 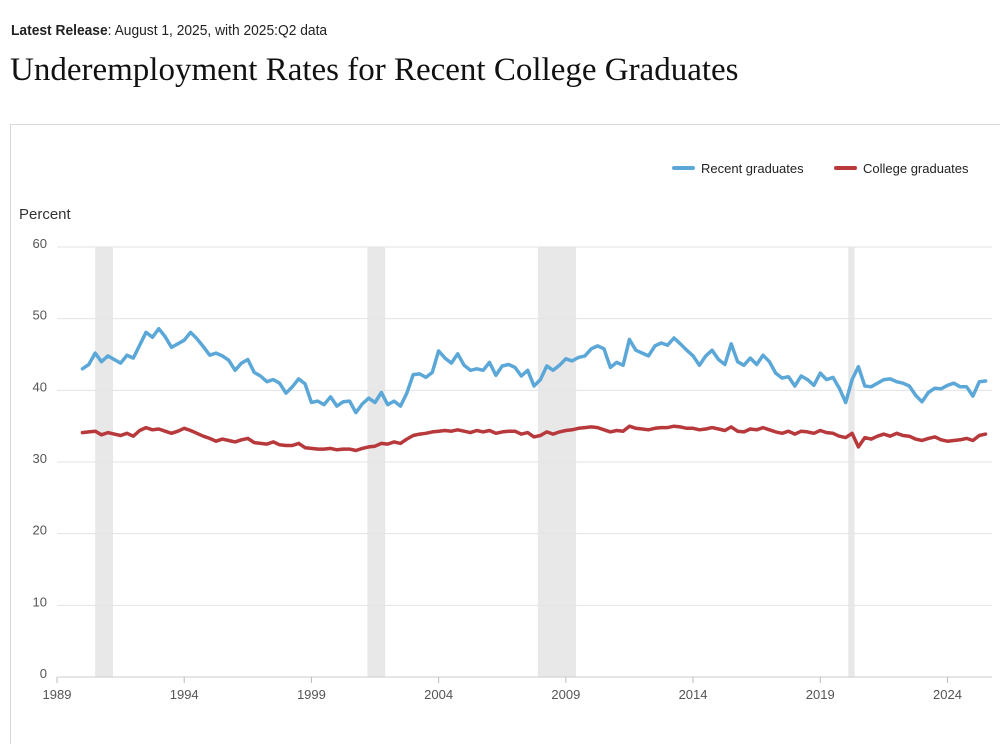 What do you see at coordinates (57, 694) in the screenshot?
I see `x-tick-label: 1989` at bounding box center [57, 694].